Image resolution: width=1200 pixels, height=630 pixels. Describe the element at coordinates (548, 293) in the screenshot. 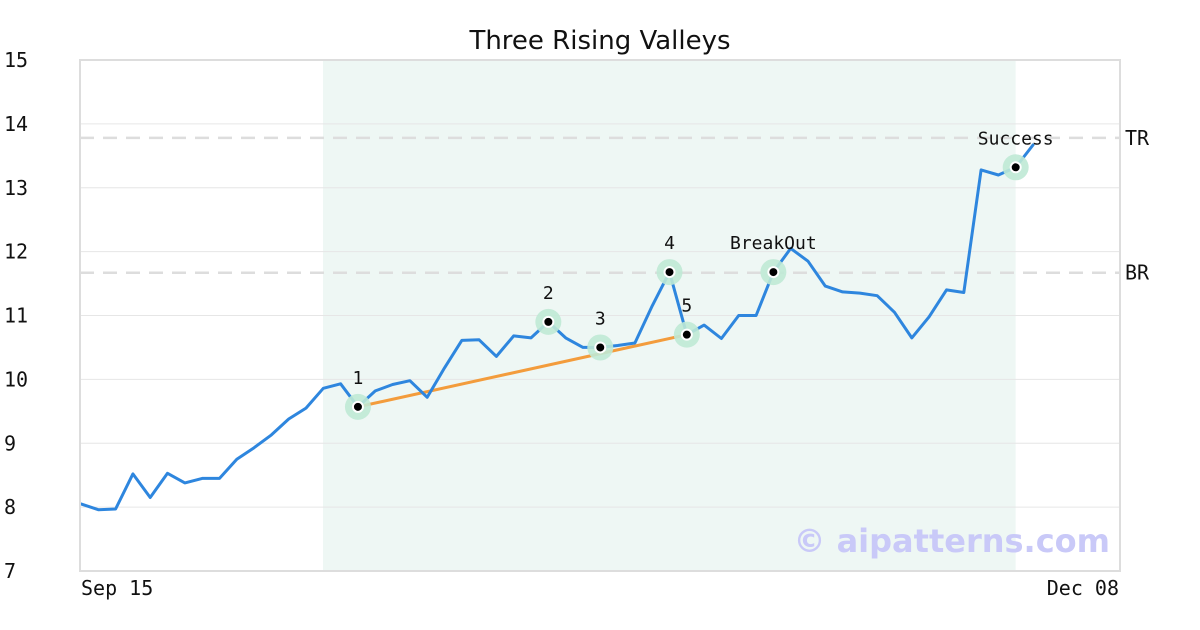

I see `point-label: 2` at that location.